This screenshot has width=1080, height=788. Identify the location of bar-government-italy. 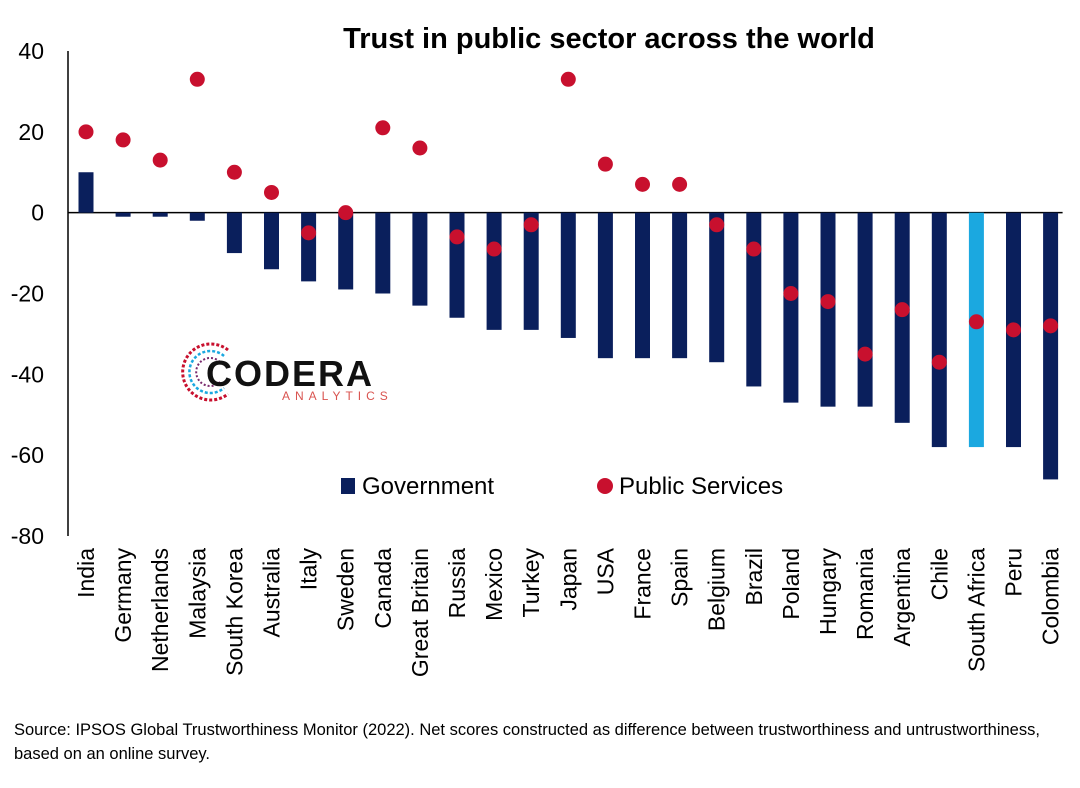
(309, 247).